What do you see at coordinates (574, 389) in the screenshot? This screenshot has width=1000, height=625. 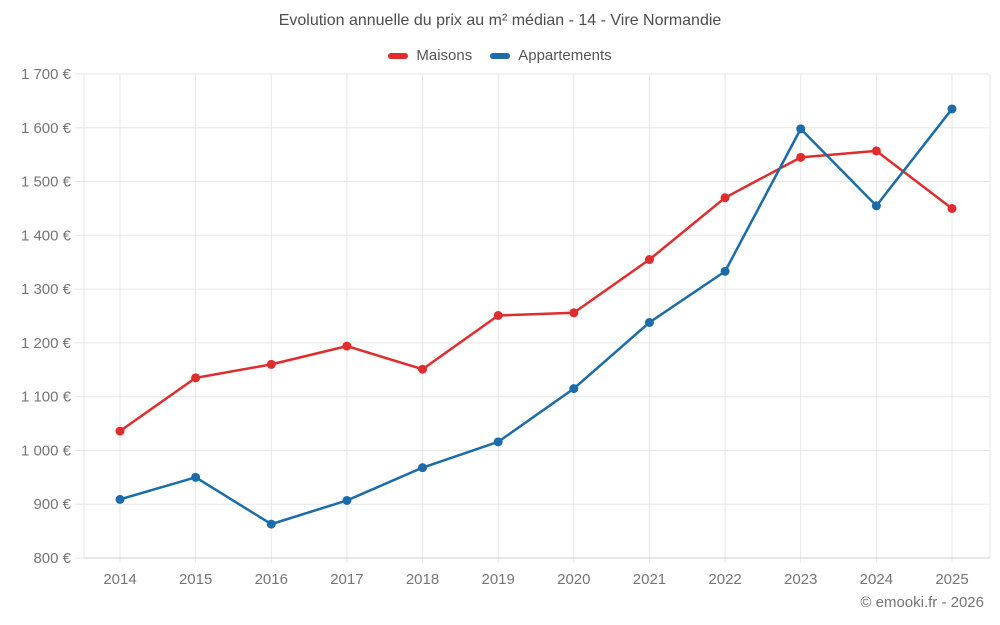 I see `appartements-point-2020` at bounding box center [574, 389].